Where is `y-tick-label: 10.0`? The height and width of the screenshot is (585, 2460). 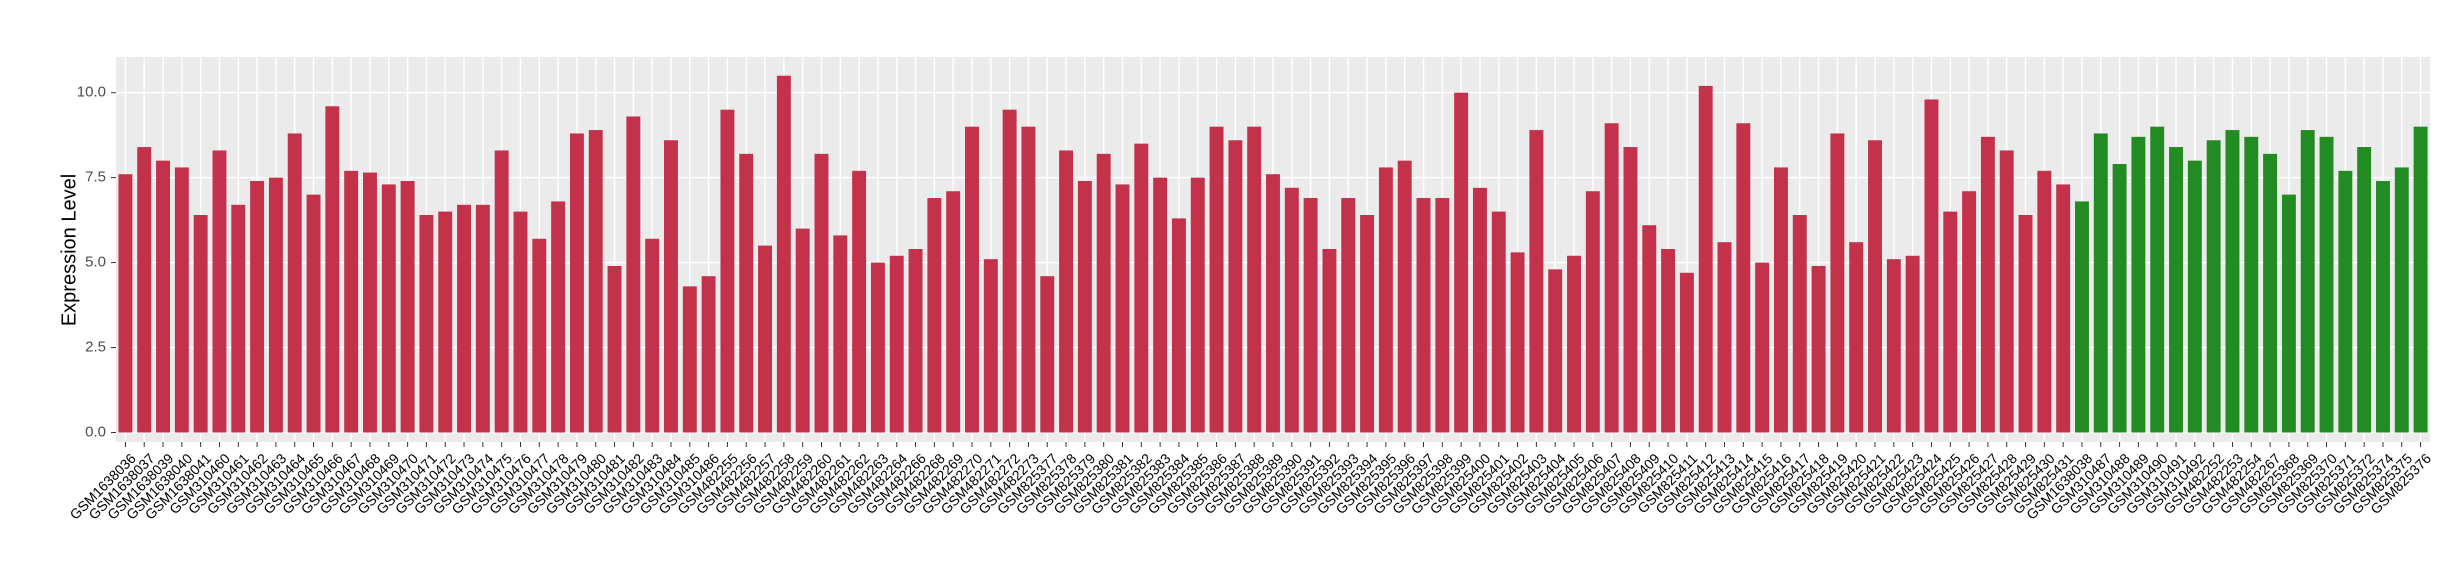
y-tick-label: 10.0 is located at coordinates (91, 92).